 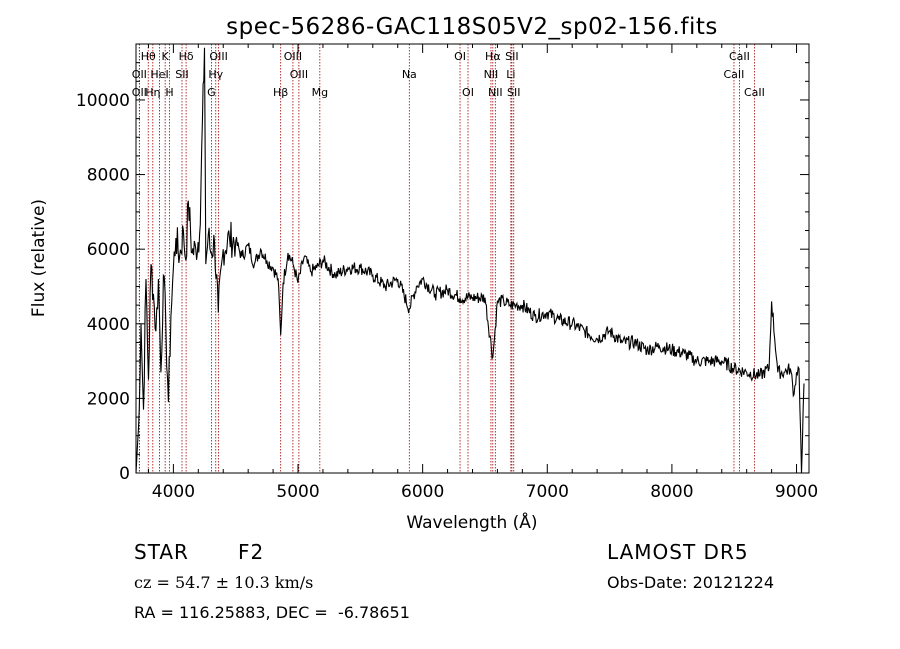 What do you see at coordinates (211, 92) in the screenshot?
I see `line-label: G` at bounding box center [211, 92].